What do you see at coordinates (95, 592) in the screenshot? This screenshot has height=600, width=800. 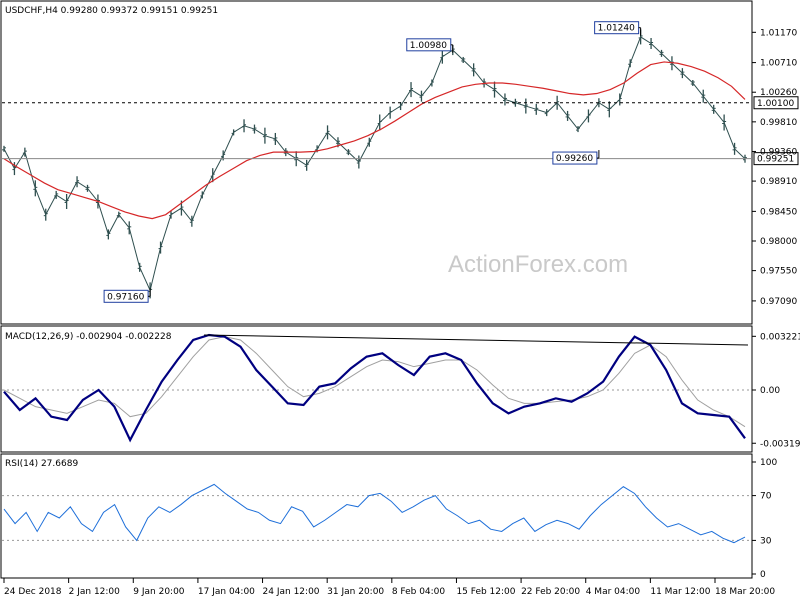 I see `x-tick-label: 2 Jan 12:00` at bounding box center [95, 592].